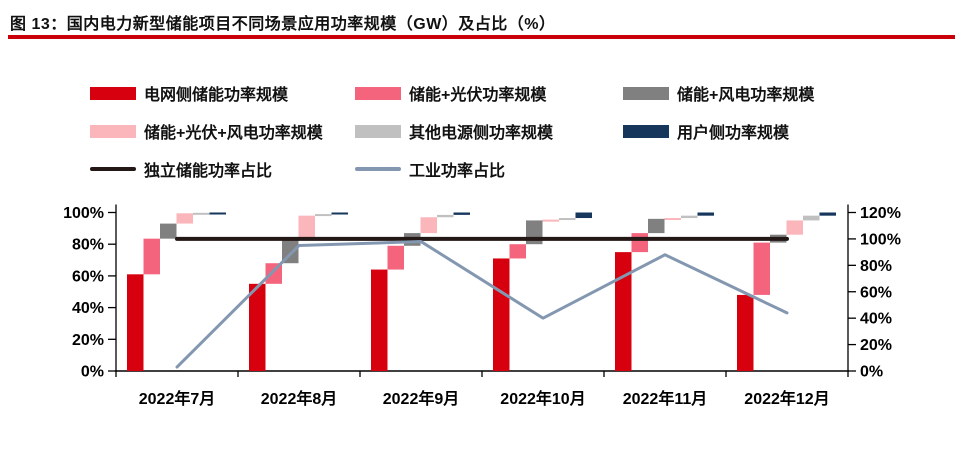 The image size is (963, 458). Describe the element at coordinates (478, 95) in the screenshot. I see `legend-label: 储能+光伏功率规模` at that location.